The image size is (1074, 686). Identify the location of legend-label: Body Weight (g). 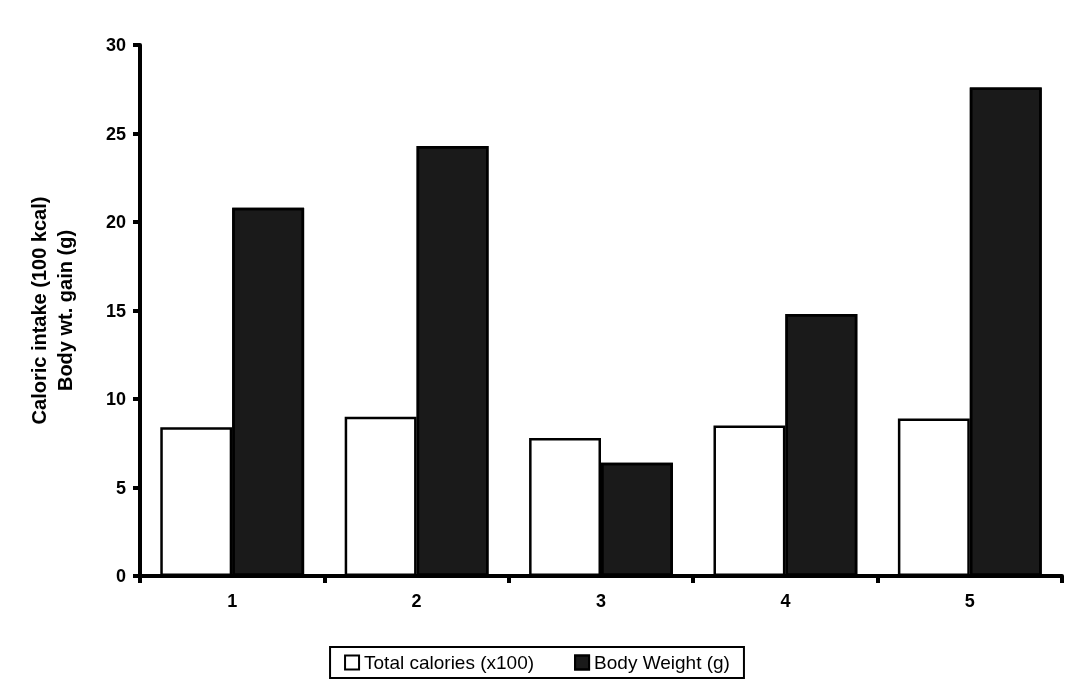
(662, 662).